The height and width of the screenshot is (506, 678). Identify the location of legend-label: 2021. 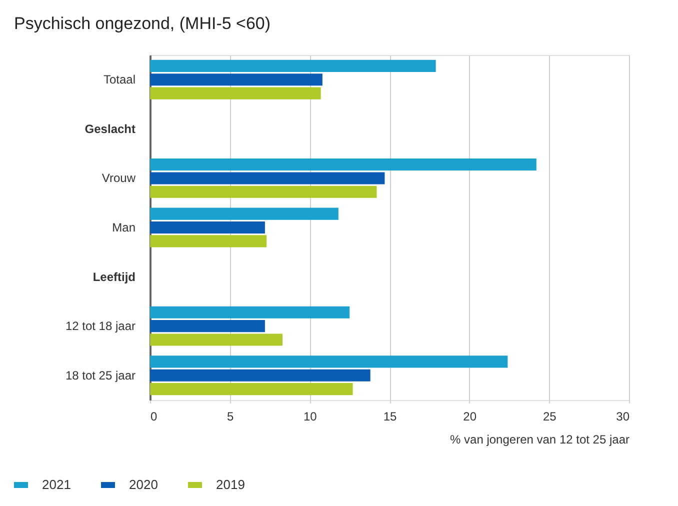
(56, 484).